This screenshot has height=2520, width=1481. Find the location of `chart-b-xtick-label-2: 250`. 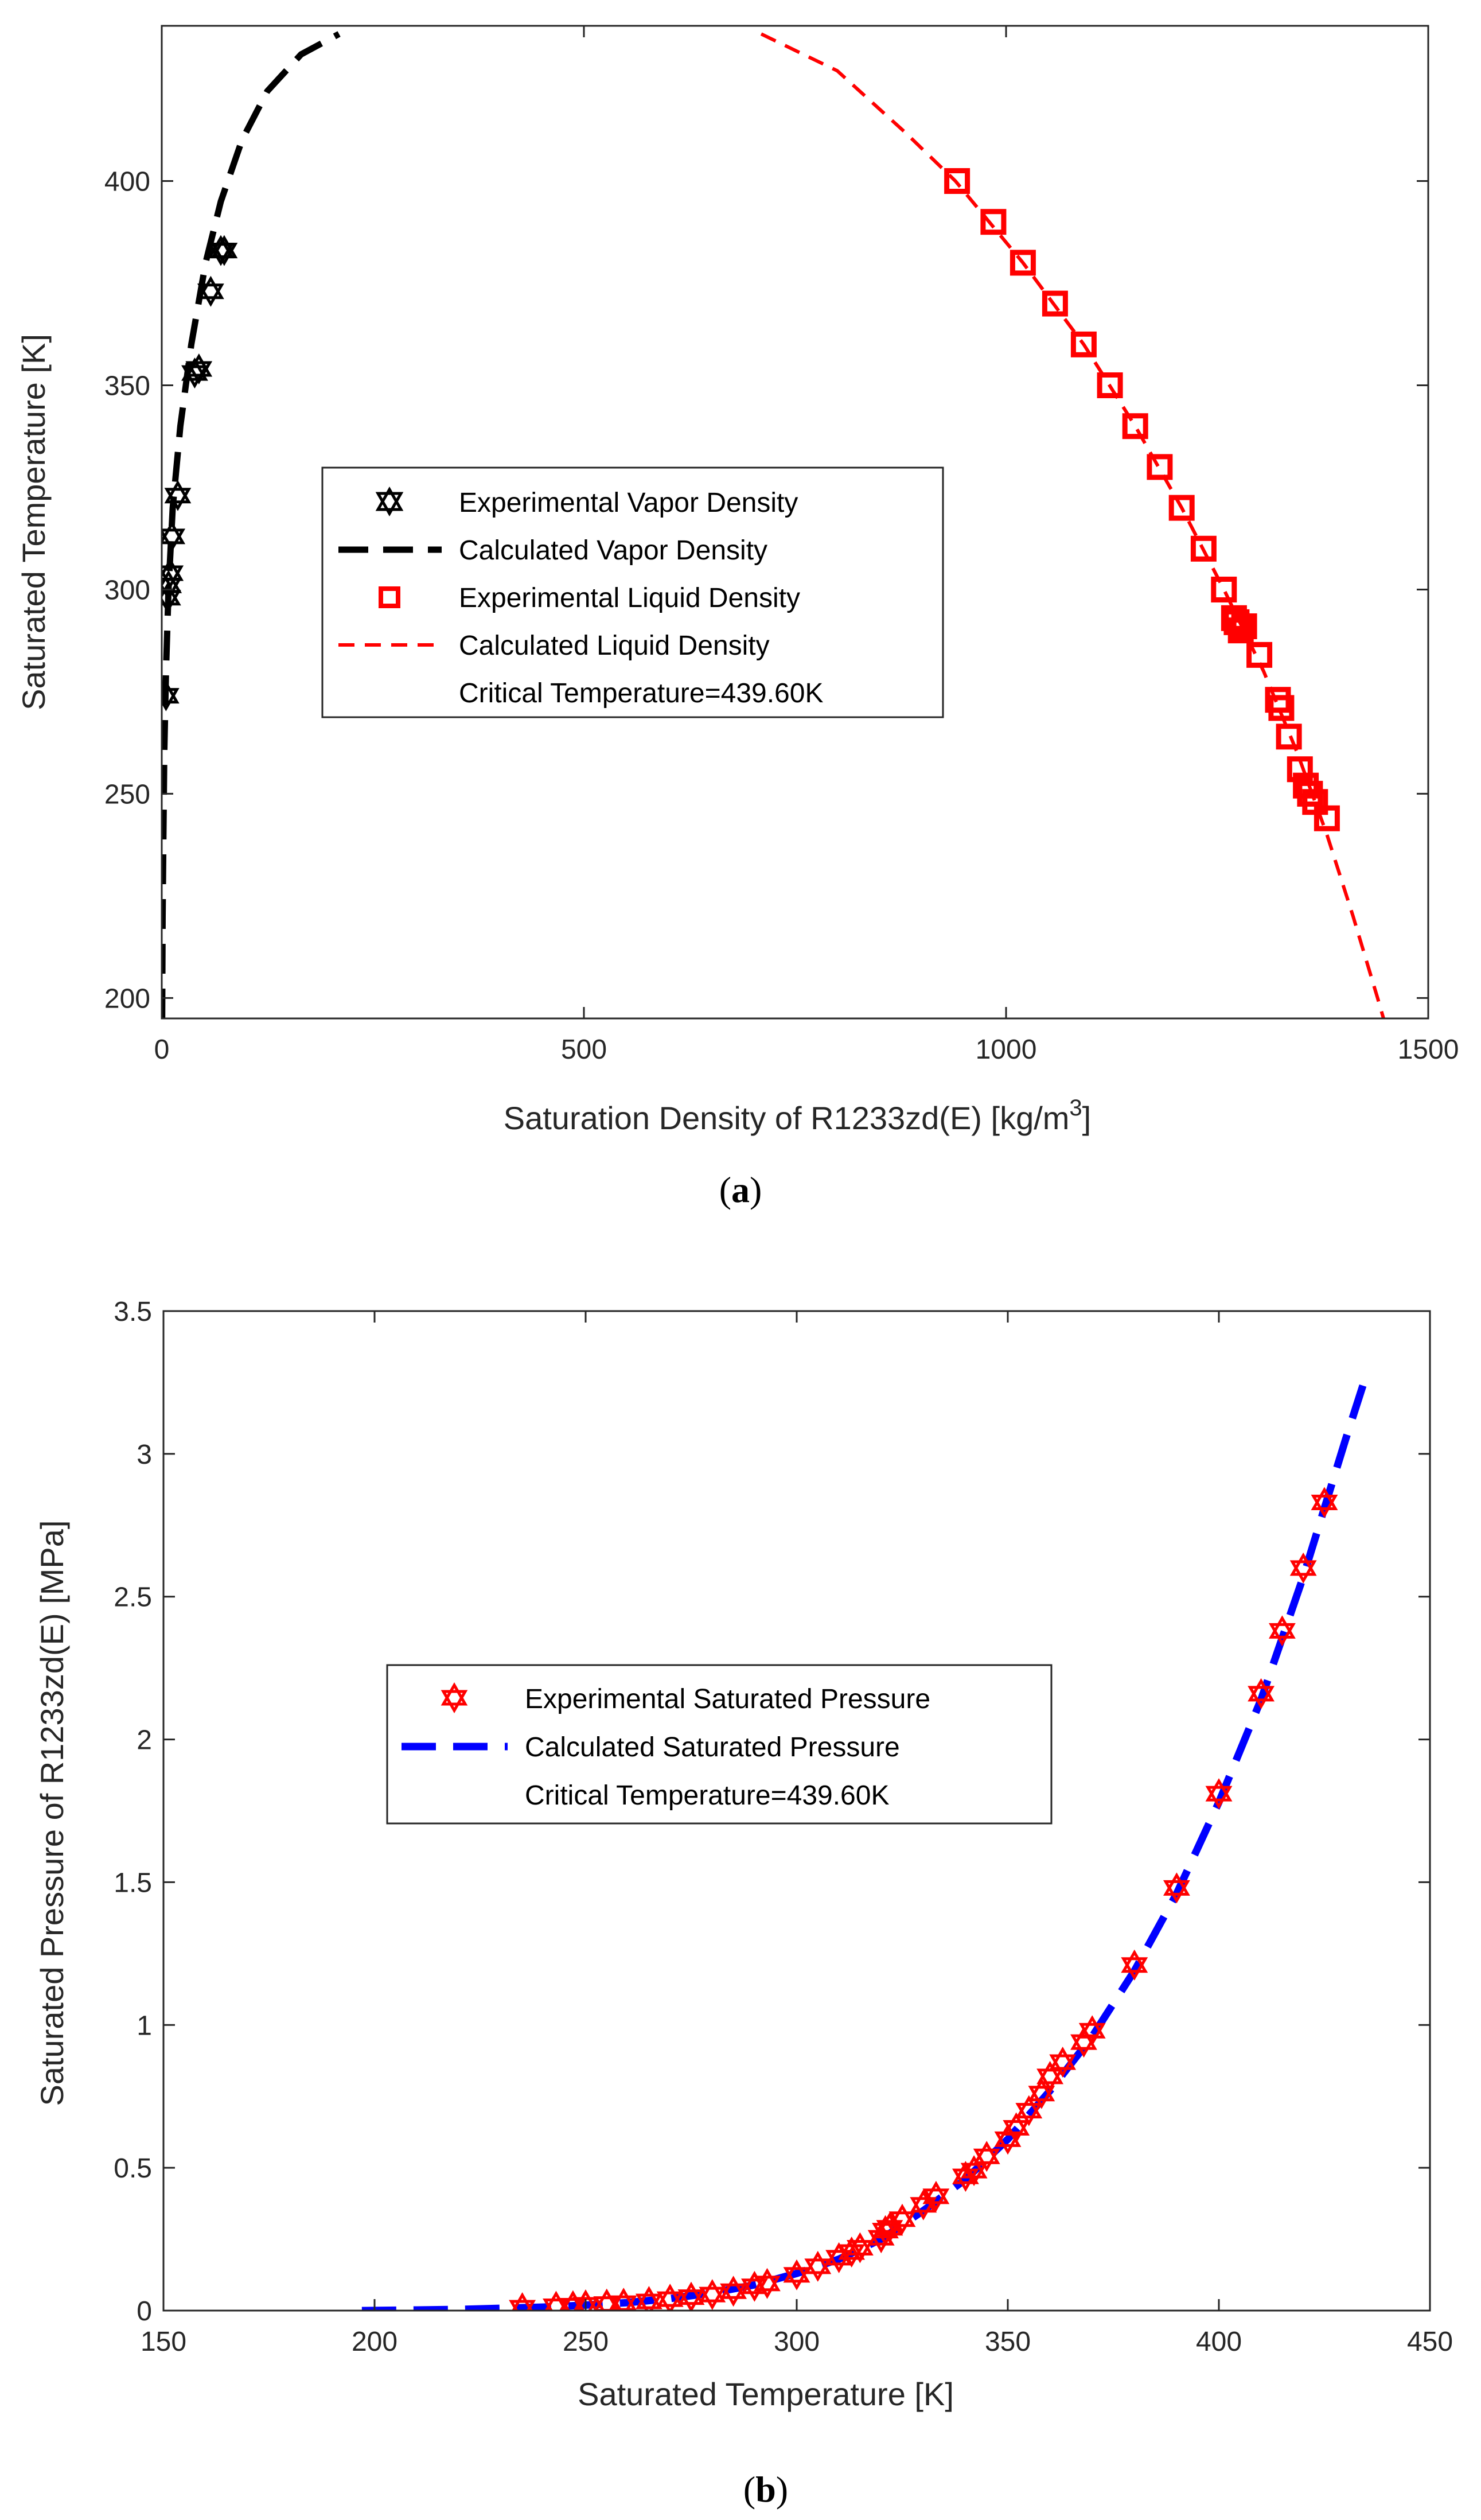

chart-b-xtick-label-2: 250 is located at coordinates (586, 2342).